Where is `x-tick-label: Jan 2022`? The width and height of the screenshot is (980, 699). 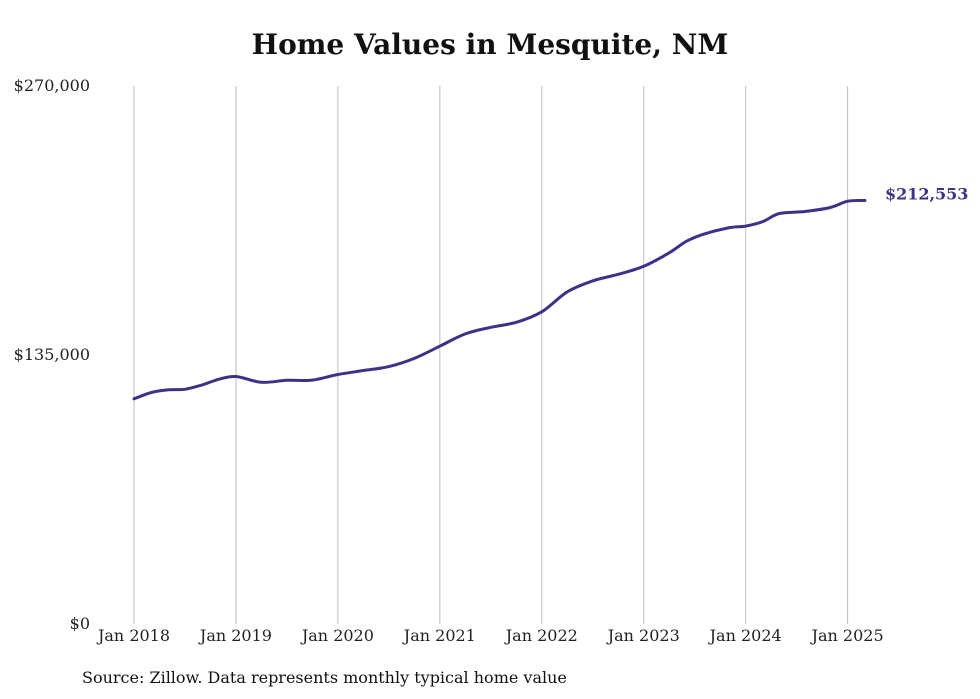
x-tick-label: Jan 2022 is located at coordinates (541, 635).